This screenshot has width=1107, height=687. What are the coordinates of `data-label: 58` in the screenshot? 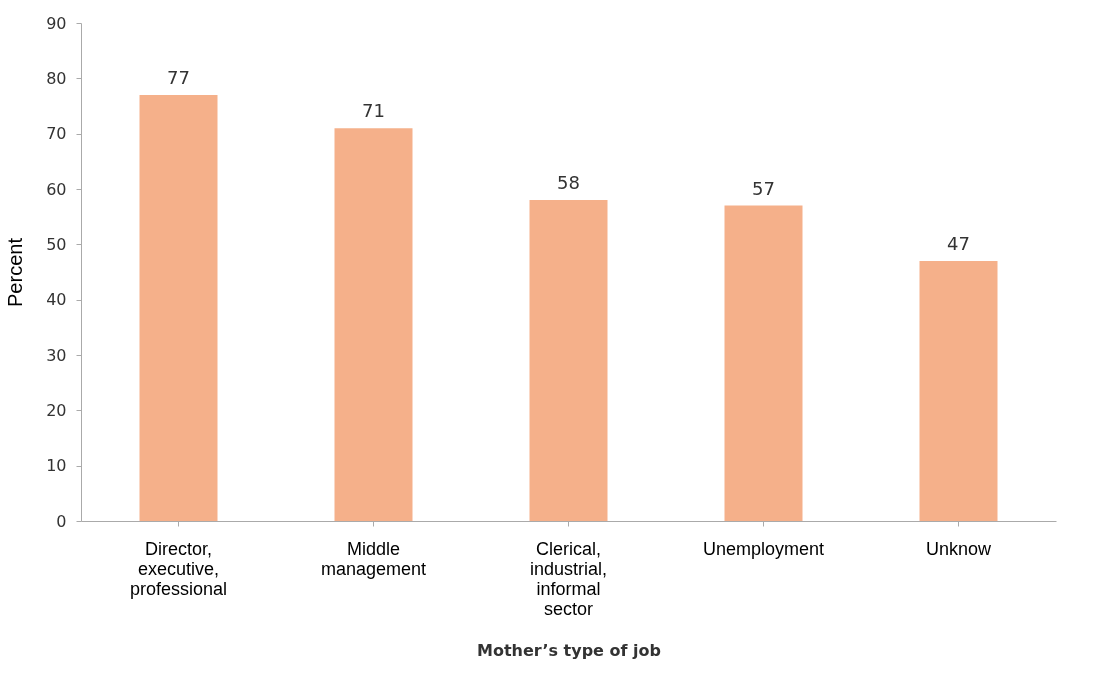 It's located at (568, 183).